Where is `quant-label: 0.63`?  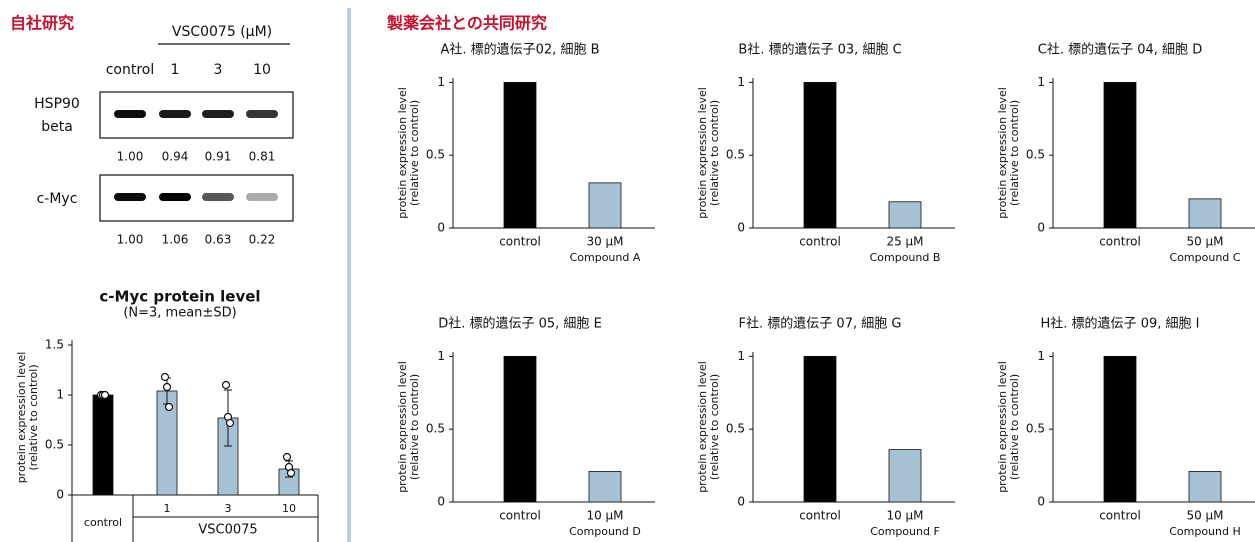
quant-label: 0.63 is located at coordinates (218, 240).